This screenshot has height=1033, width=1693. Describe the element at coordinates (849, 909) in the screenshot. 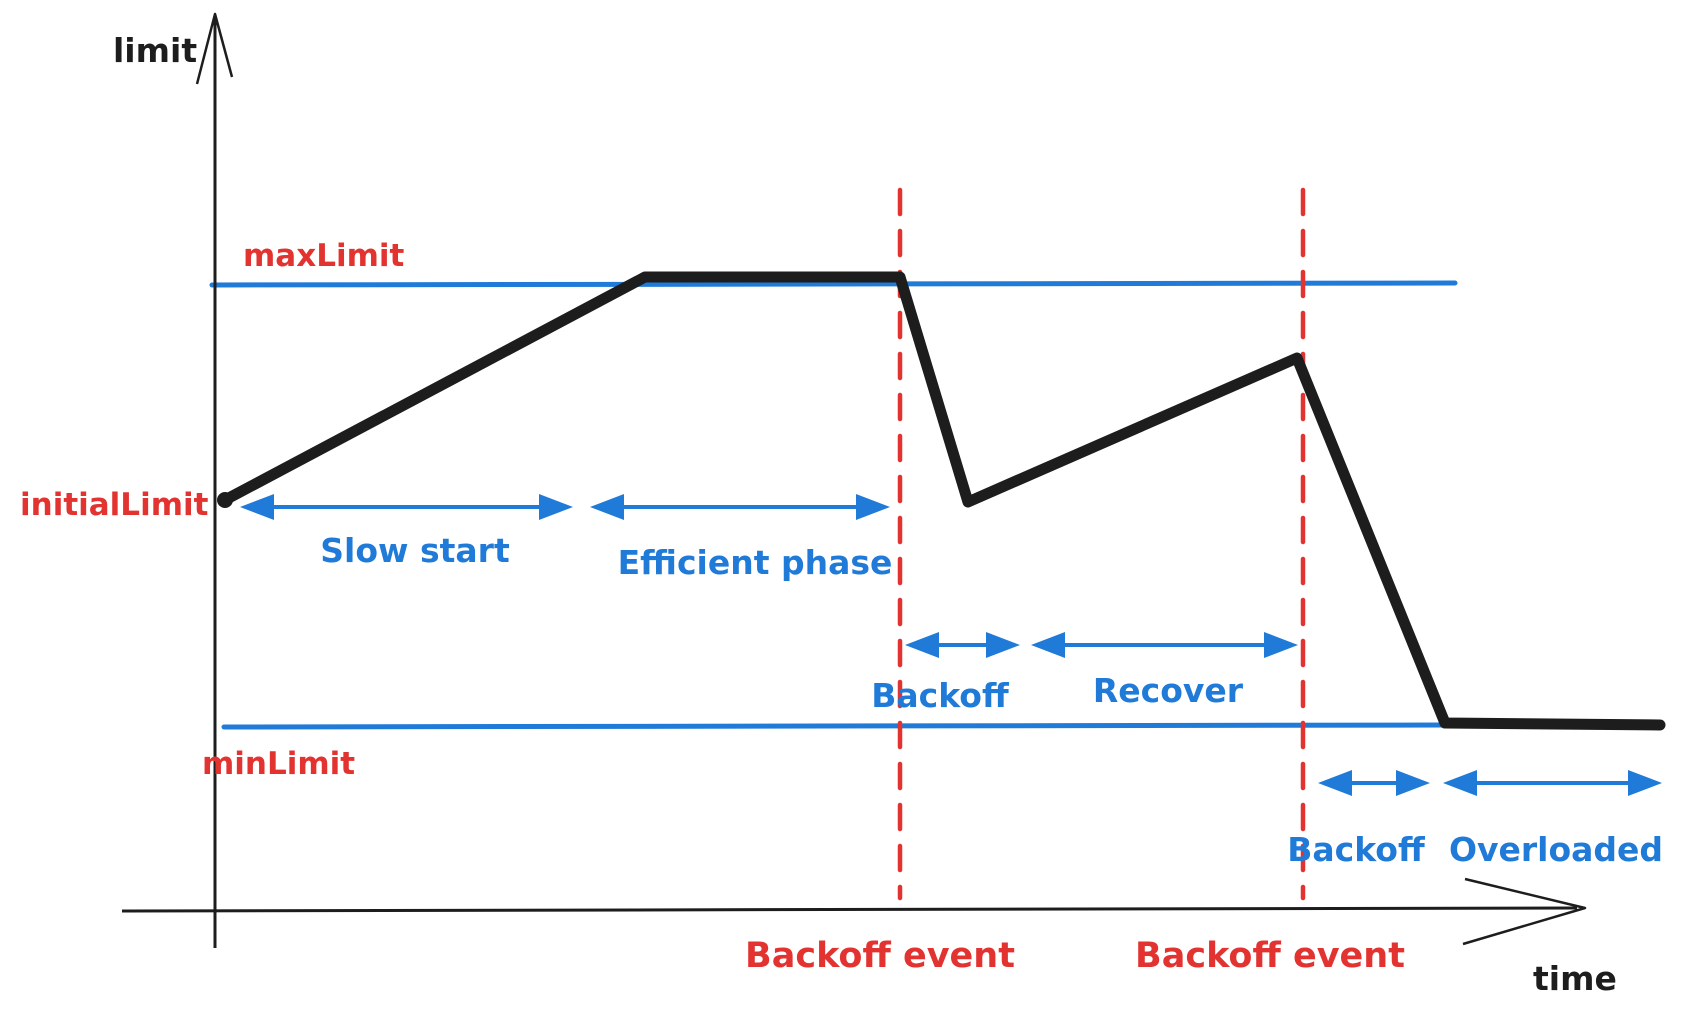

I see `x-axis-line` at that location.